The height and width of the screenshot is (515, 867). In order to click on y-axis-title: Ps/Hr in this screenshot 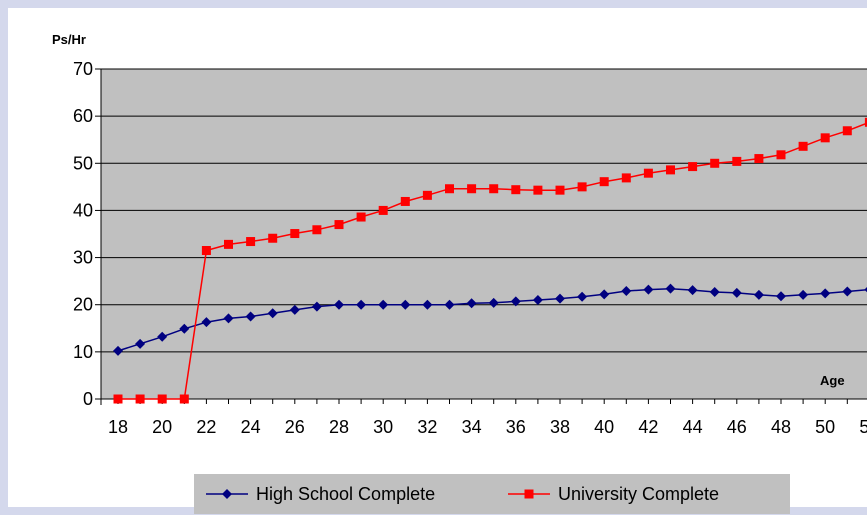, I will do `click(69, 39)`.